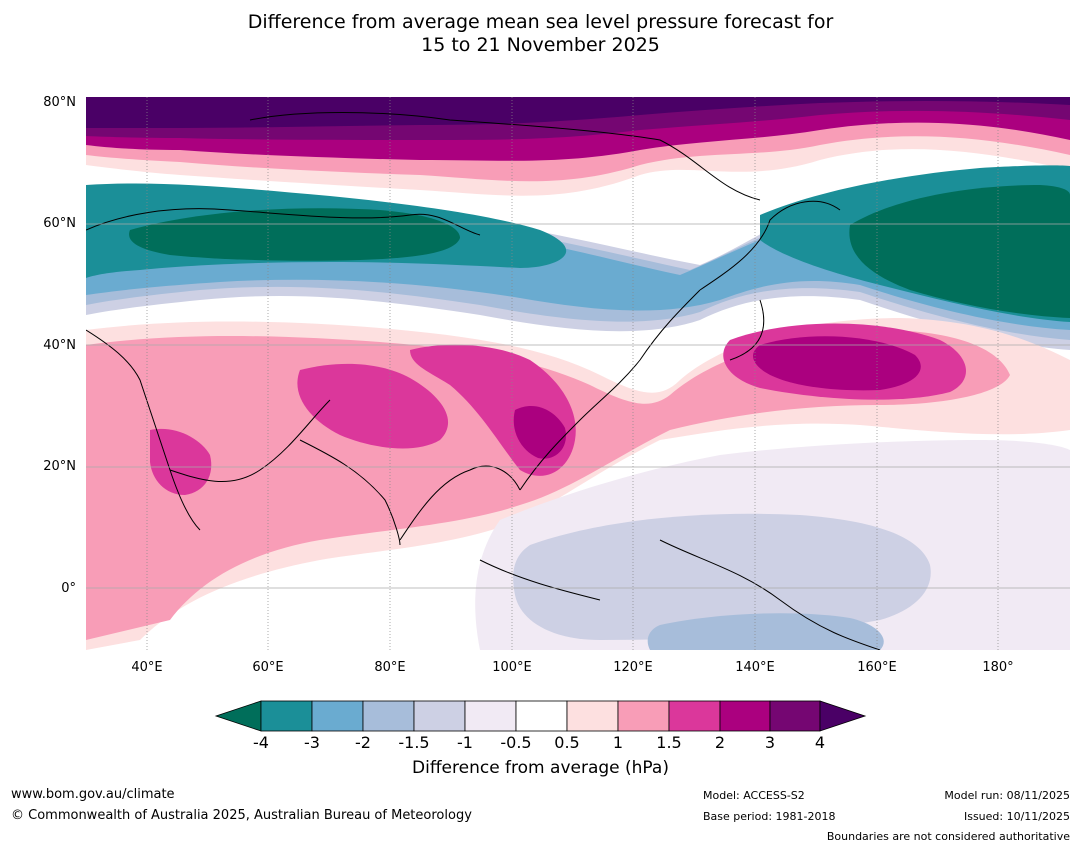 Image resolution: width=1081 pixels, height=850 pixels. What do you see at coordinates (1016, 816) in the screenshot?
I see `issued-text: Issued: 10/11/2025` at bounding box center [1016, 816].